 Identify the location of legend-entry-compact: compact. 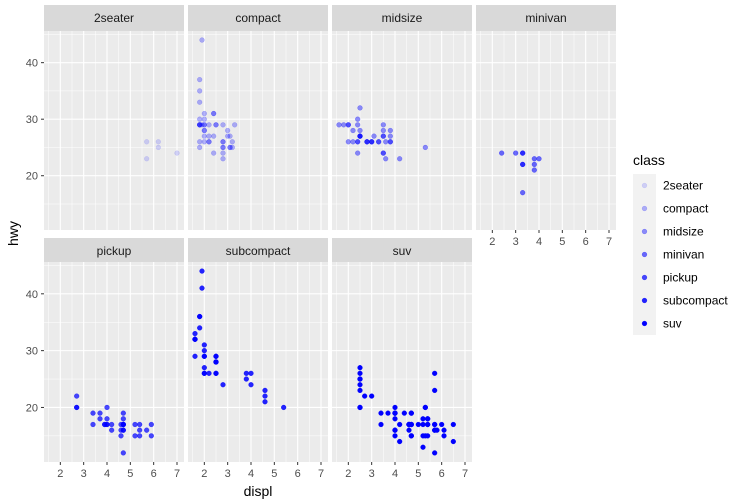
(671, 208).